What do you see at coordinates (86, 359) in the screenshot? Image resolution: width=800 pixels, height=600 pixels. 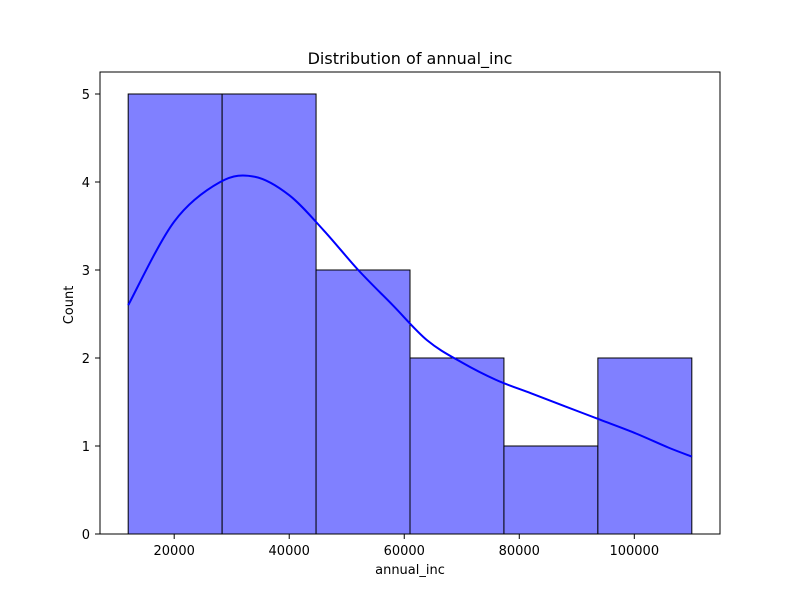 I see `y-tick-label: 2` at bounding box center [86, 359].